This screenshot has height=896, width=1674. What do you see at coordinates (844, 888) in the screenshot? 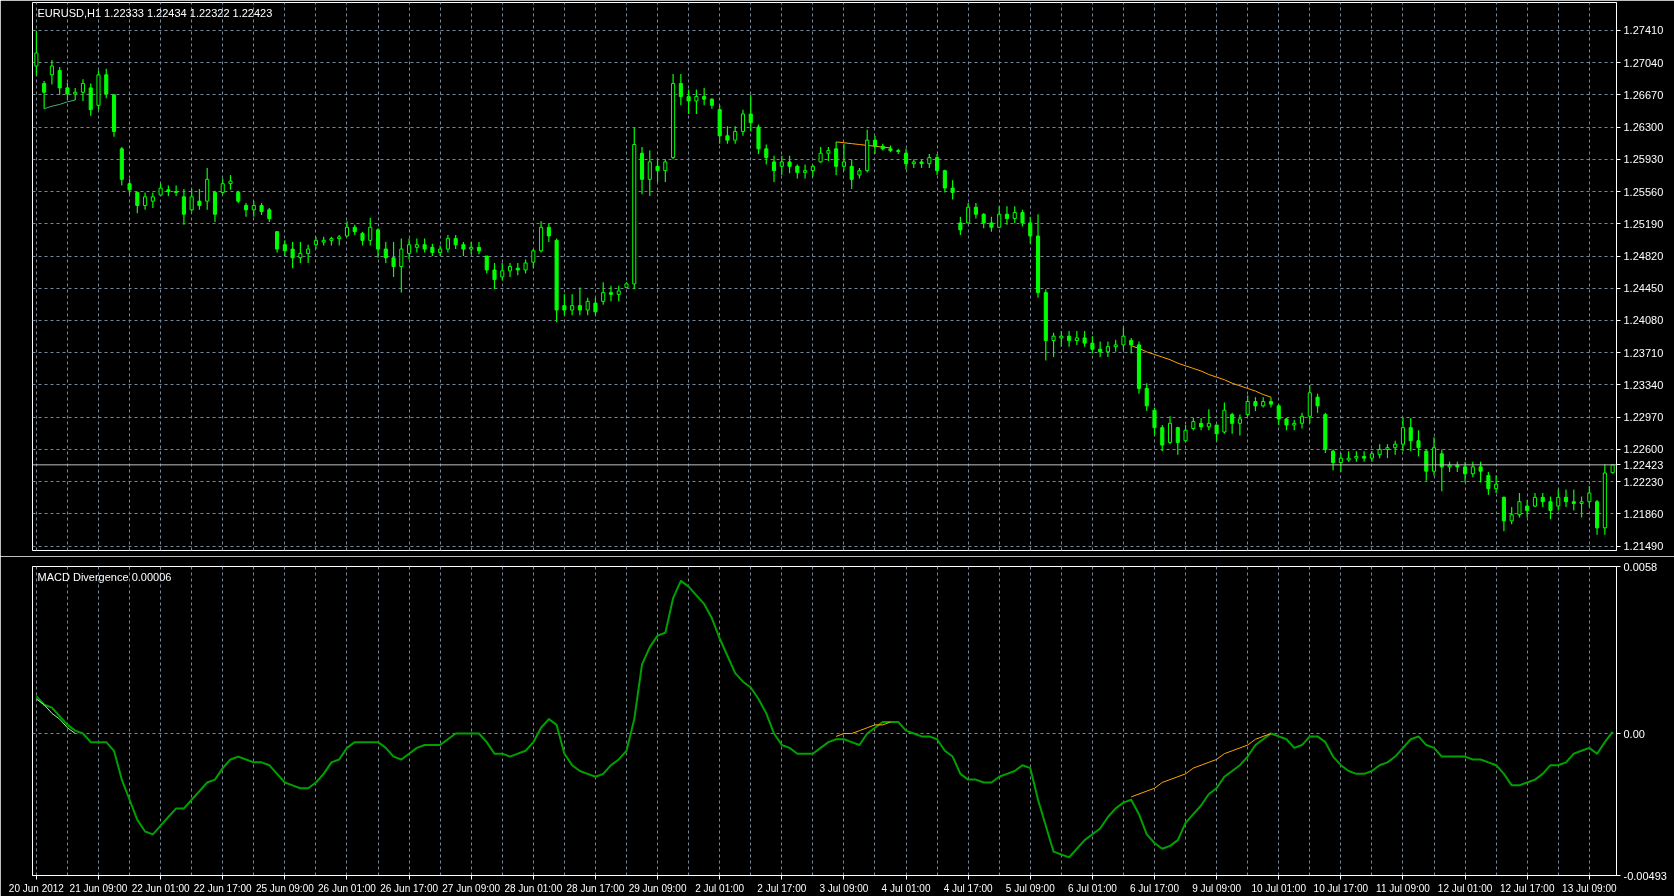
I see `x-tick-label: 3 Jul 09:00` at bounding box center [844, 888].